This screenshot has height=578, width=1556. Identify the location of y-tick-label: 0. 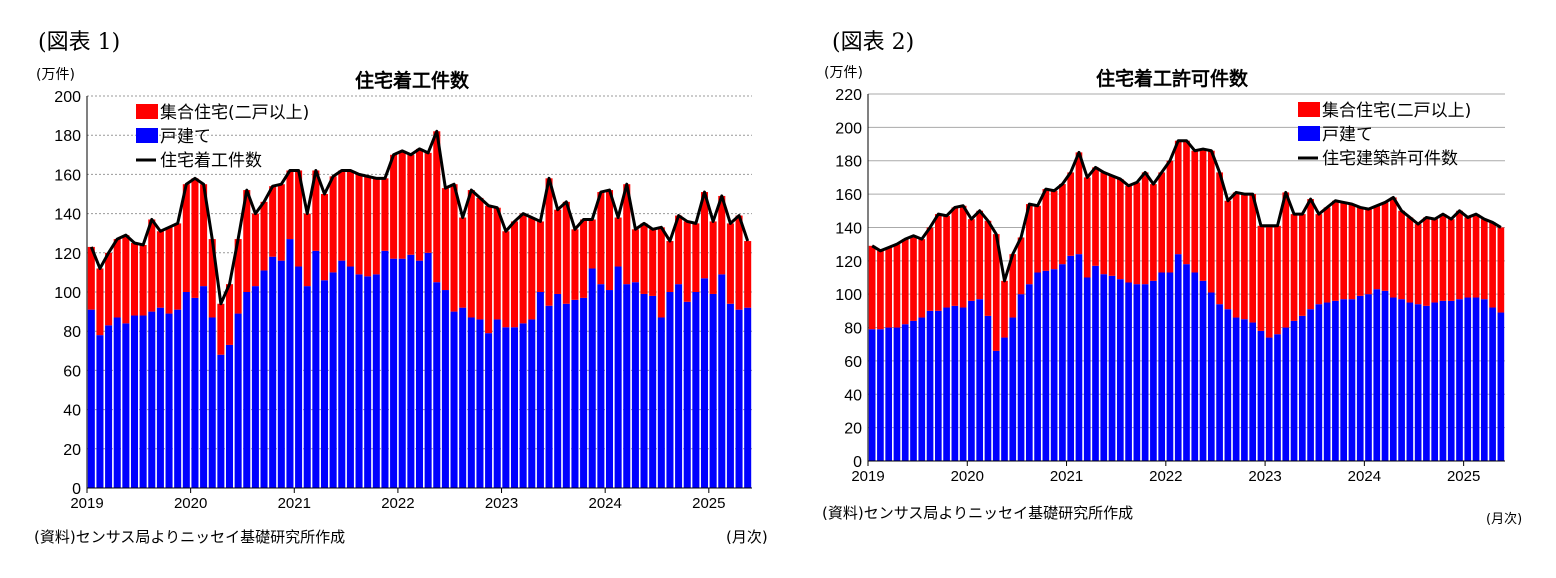
(857, 462).